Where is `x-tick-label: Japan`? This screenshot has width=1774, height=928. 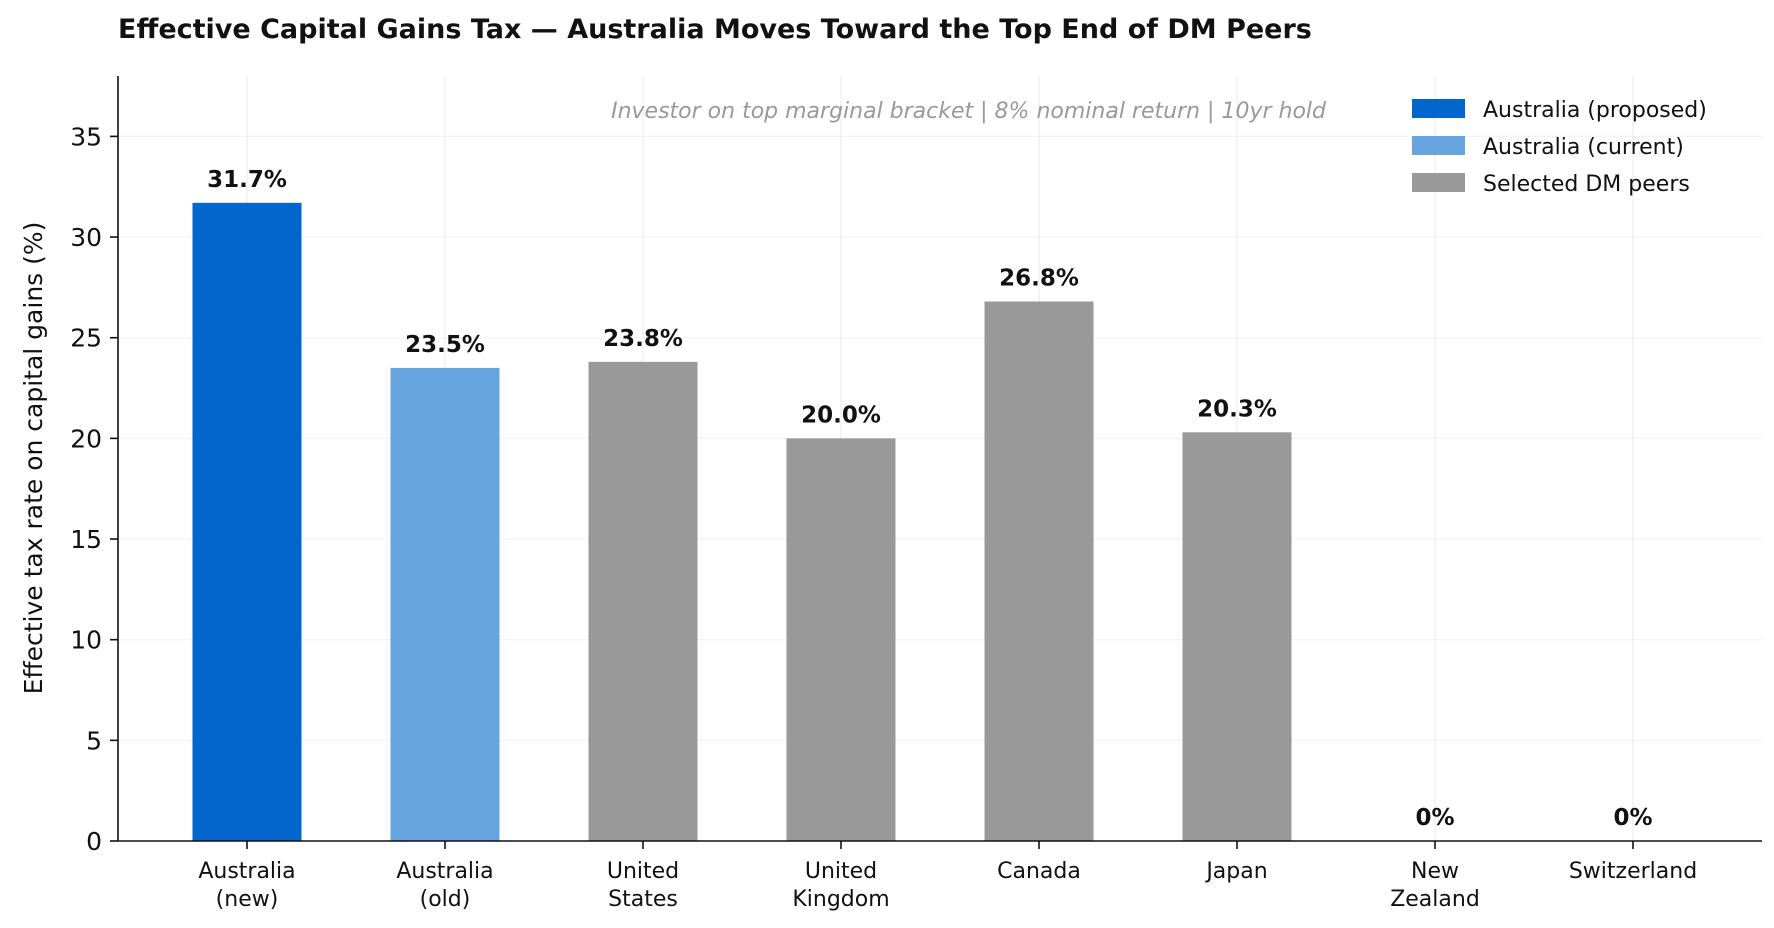
x-tick-label: Japan is located at coordinates (1235, 871).